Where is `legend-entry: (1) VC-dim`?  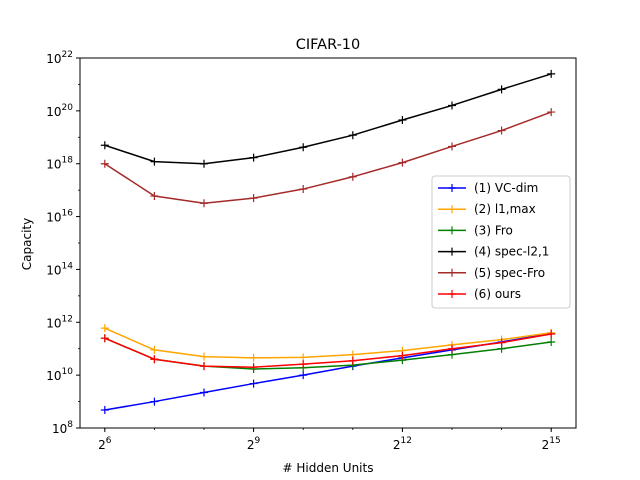
legend-entry: (1) VC-dim is located at coordinates (488, 188).